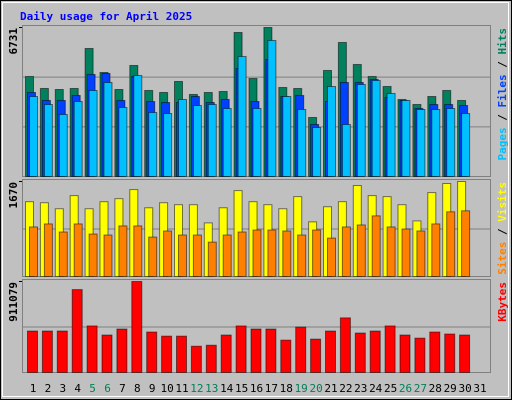 The width and height of the screenshot is (512, 400). Describe the element at coordinates (62, 388) in the screenshot. I see `x-tick-label: 3` at that location.